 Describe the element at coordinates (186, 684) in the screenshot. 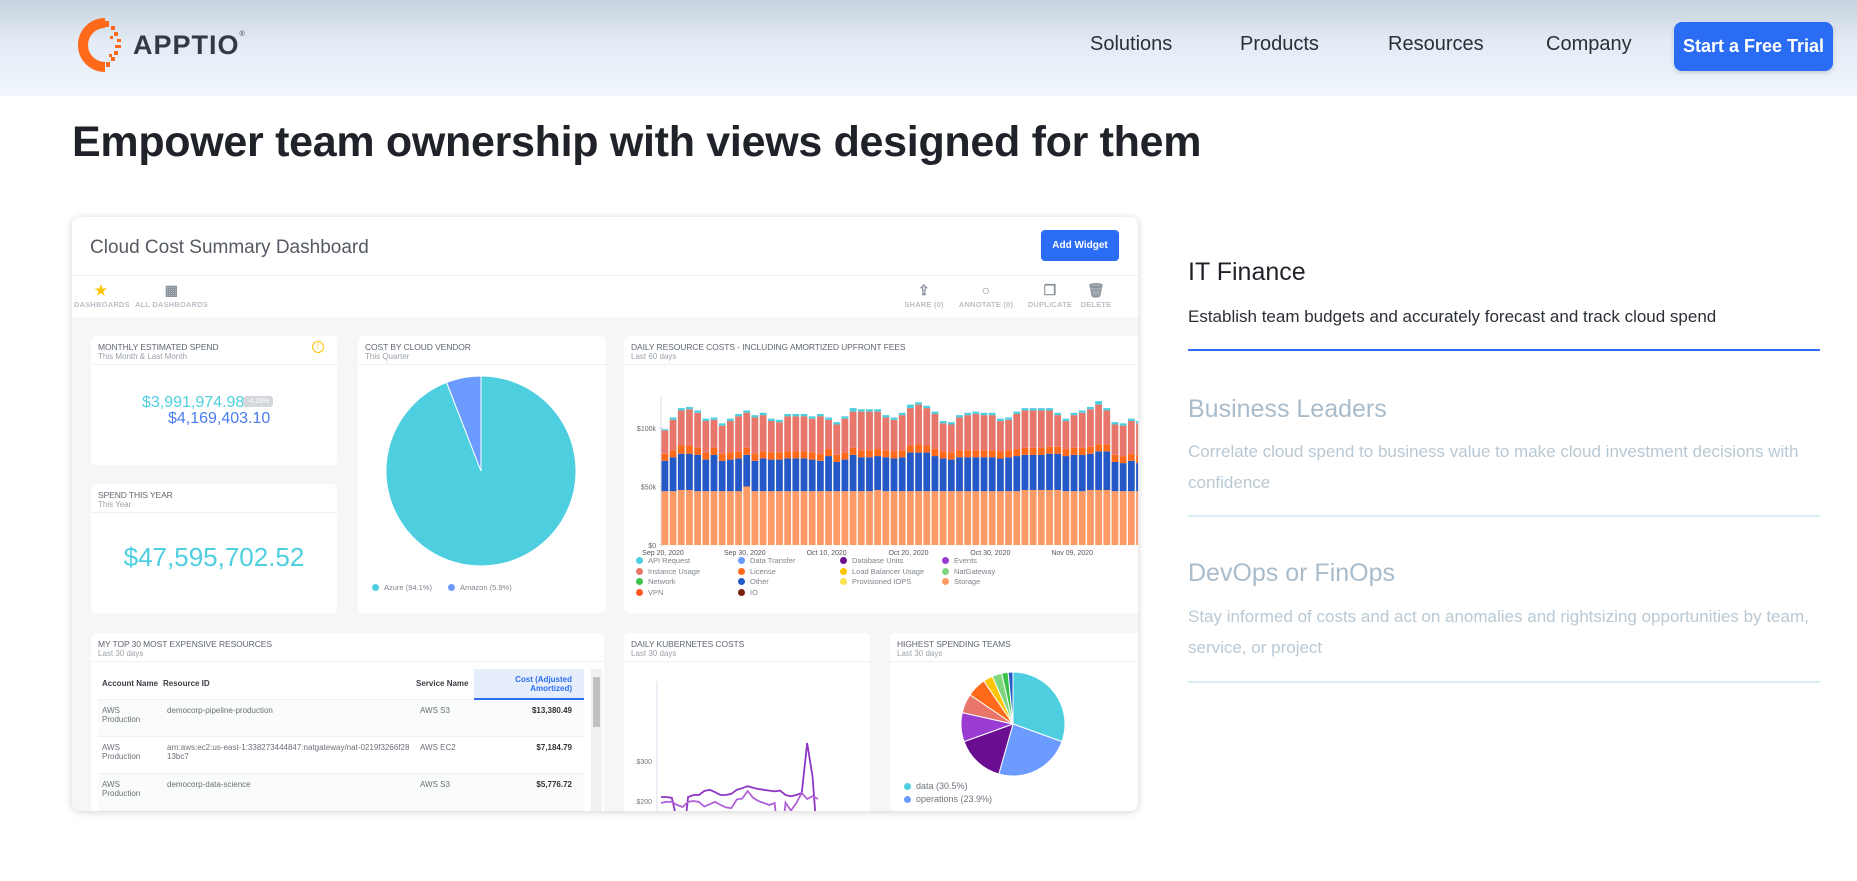

I see `col-resource-id: Resource ID` at that location.